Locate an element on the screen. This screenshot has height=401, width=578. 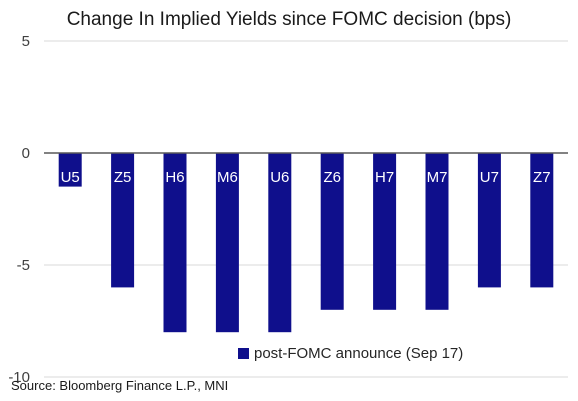
x-tick-label: H6 is located at coordinates (174, 177).